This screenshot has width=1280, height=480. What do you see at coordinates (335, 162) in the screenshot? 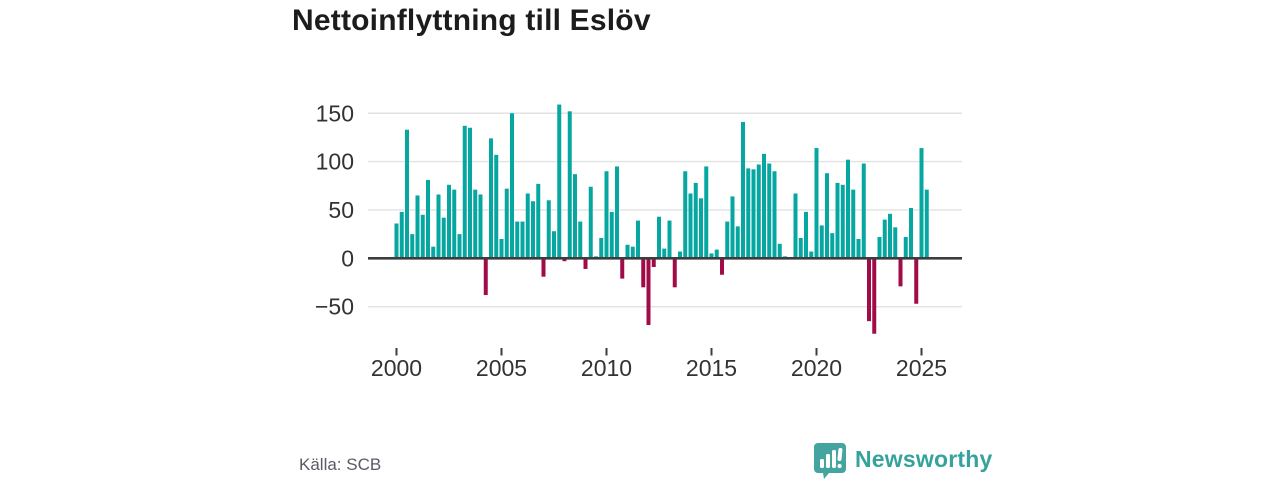
I see `y-axis-label-100: 100` at bounding box center [335, 162].